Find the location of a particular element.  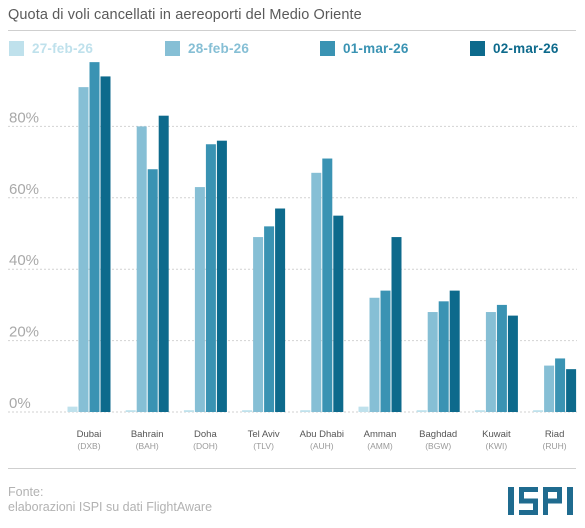

legend-item-4: 02-mar-26 is located at coordinates (514, 48).